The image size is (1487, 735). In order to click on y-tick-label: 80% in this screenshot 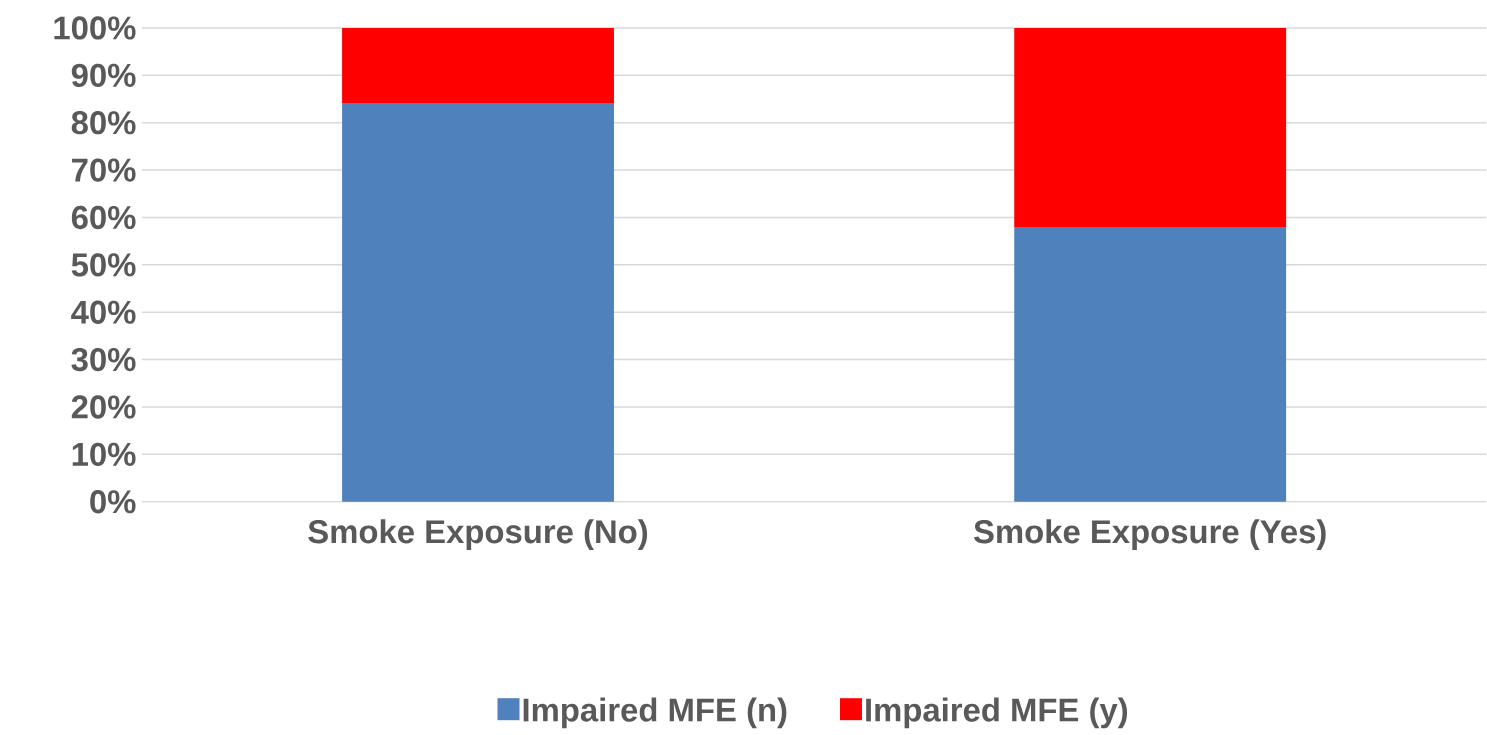, I will do `click(103, 123)`.